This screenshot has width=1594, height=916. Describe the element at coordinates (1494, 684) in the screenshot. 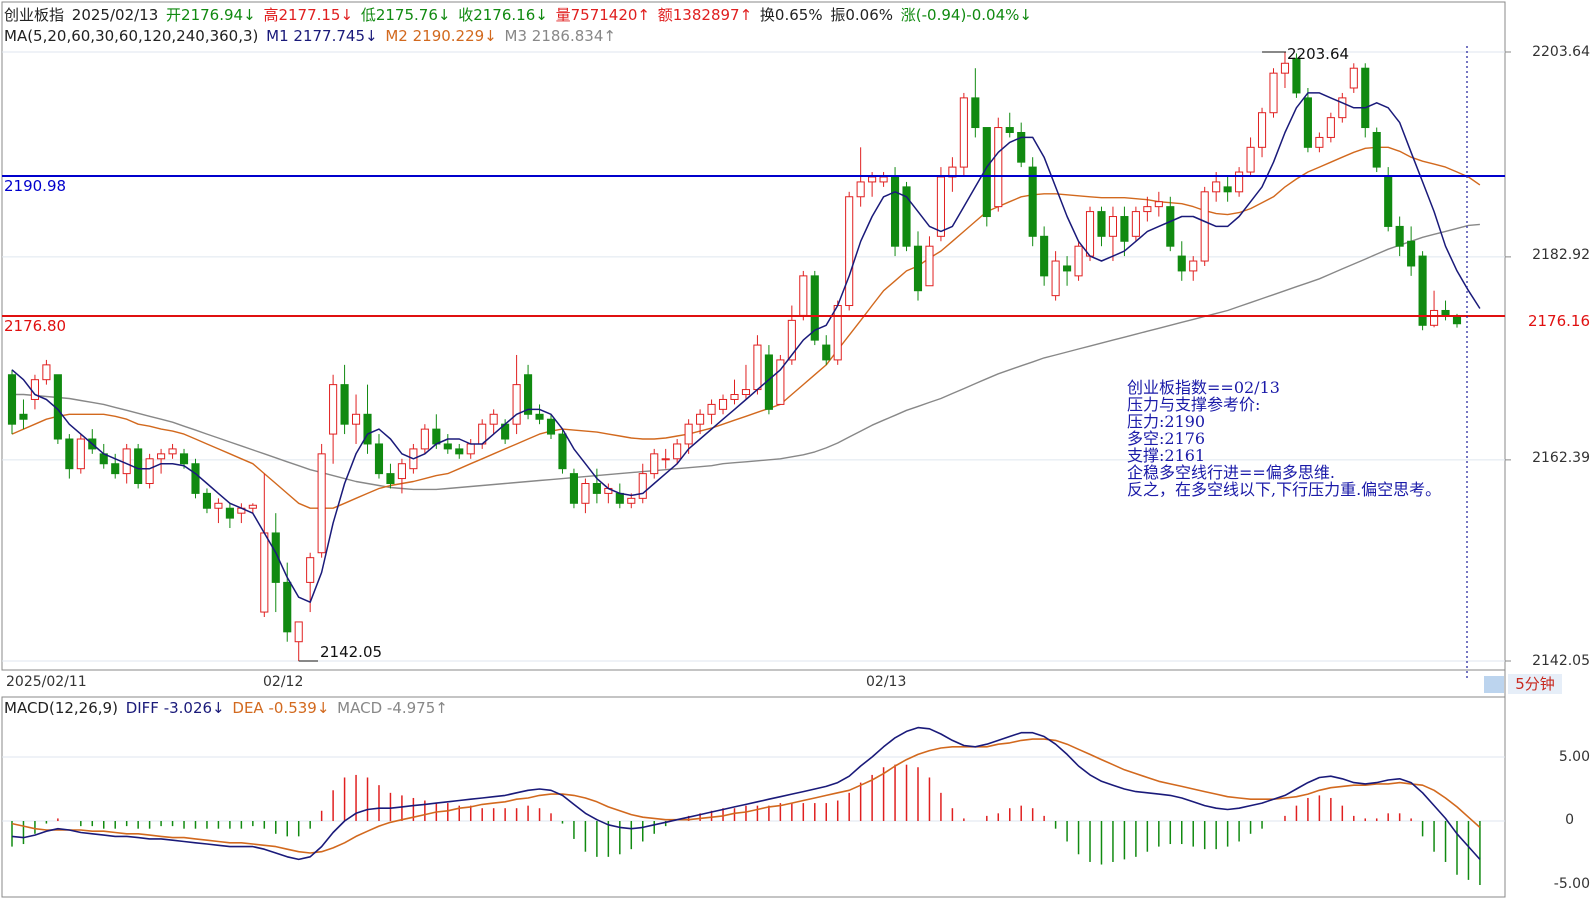

I see `scroll-indicator` at that location.